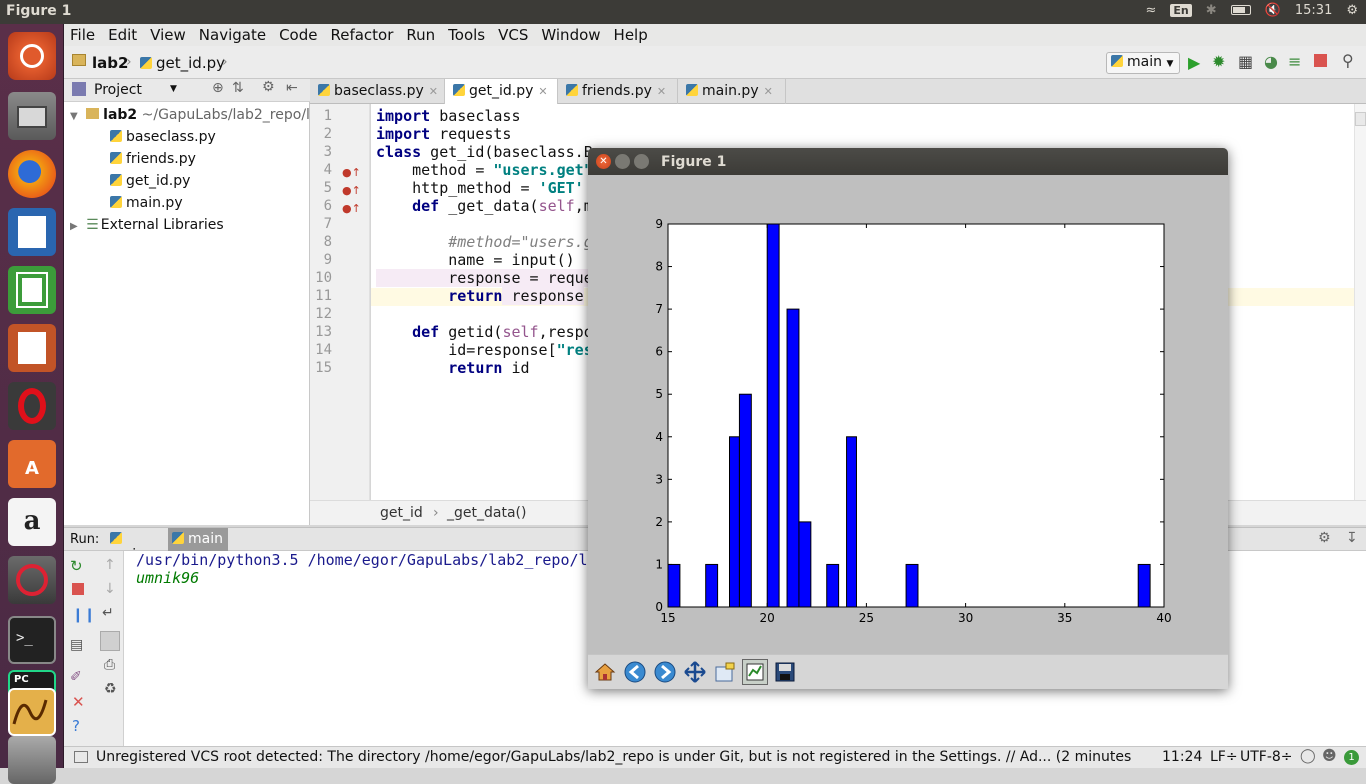 Image resolution: width=1366 pixels, height=784 pixels. Describe the element at coordinates (1272, 10) in the screenshot. I see `volume-muted-icon: 🔇` at that location.